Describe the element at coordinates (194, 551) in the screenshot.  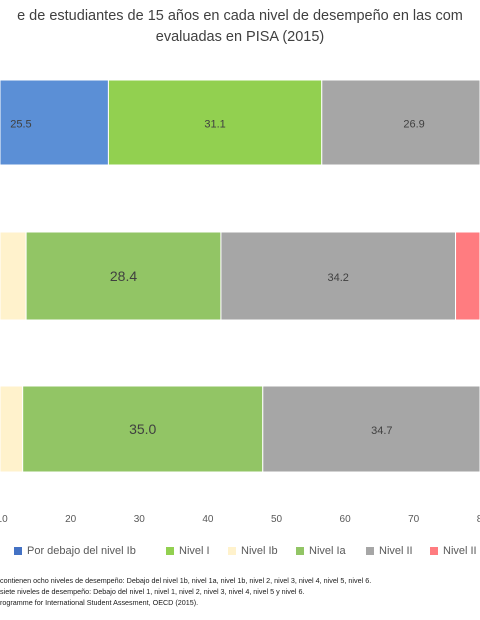
I see `legend-label: Nivel I` at that location.